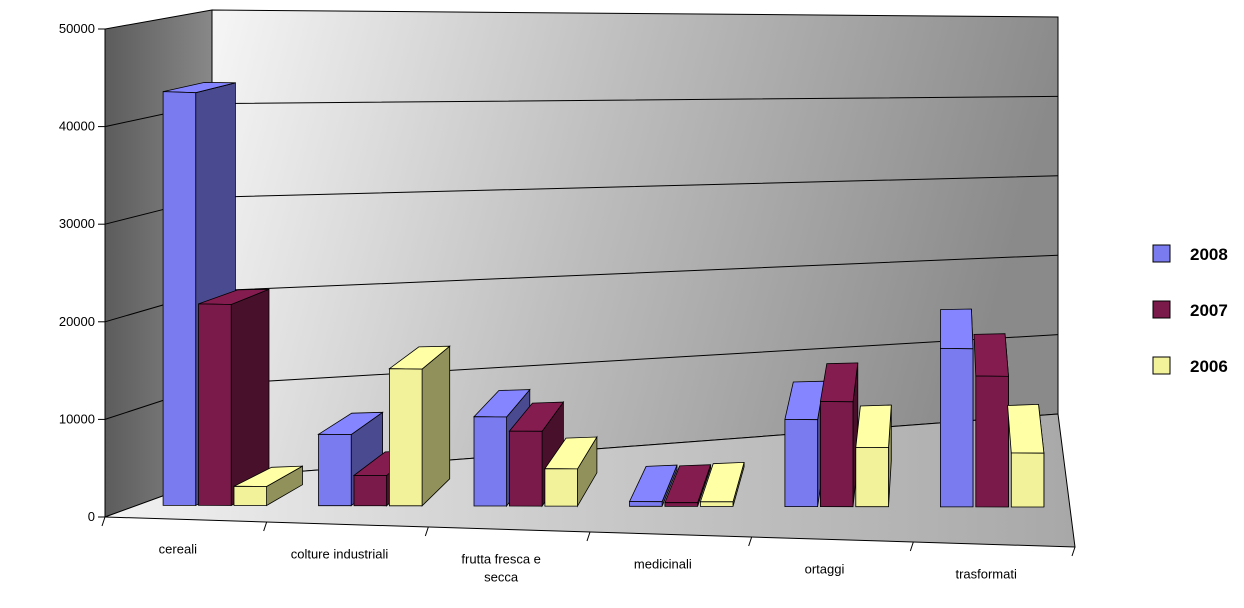  What do you see at coordinates (825, 569) in the screenshot?
I see `category-label: ortaggi` at bounding box center [825, 569].